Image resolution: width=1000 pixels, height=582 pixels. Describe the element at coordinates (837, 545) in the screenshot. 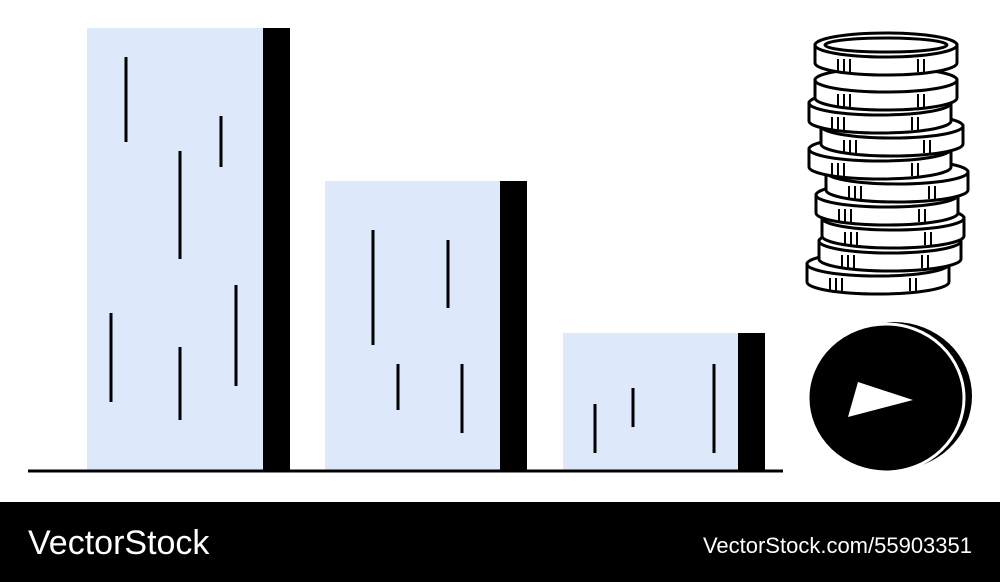

I see `watermark-id: VectorStock.com/55903351` at that location.